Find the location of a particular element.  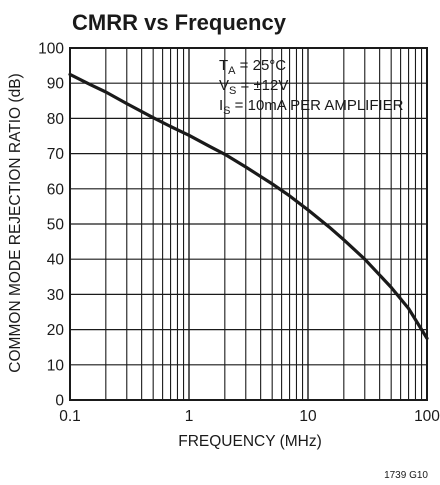

x-tick-label: 0.1 is located at coordinates (70, 416).